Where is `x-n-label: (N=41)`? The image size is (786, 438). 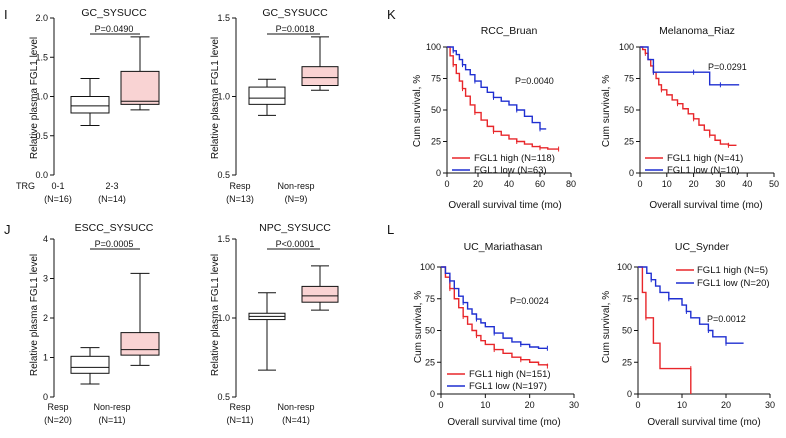 x-n-label: (N=41) is located at coordinates (296, 420).